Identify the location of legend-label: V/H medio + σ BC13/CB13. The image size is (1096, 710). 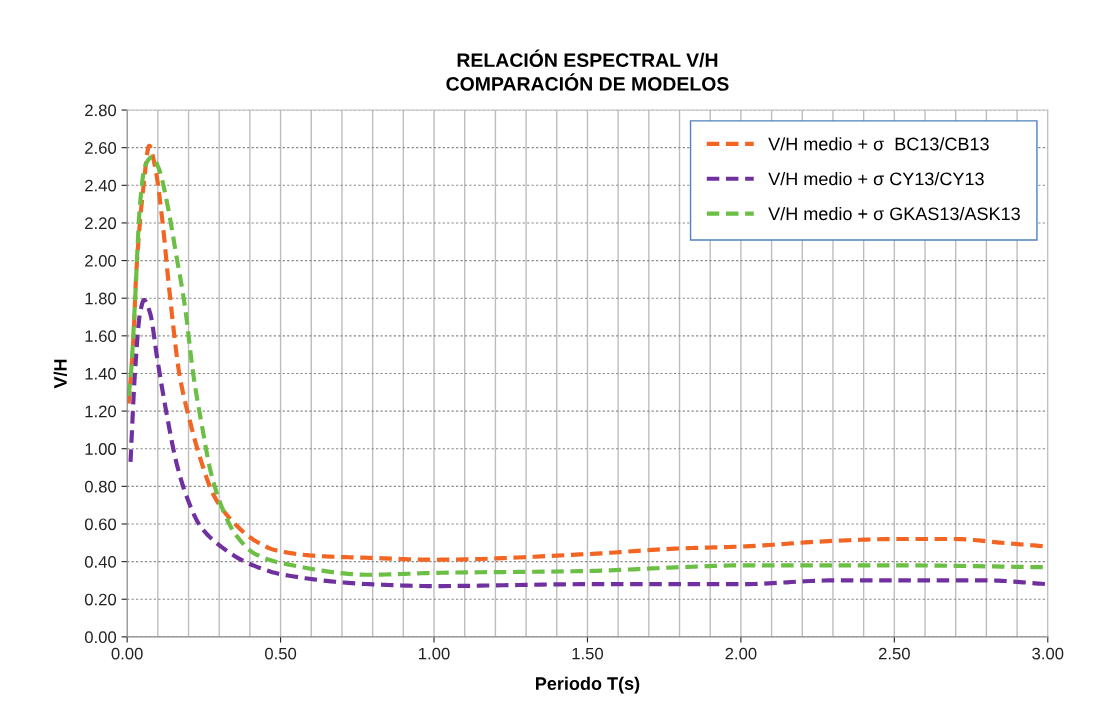
(878, 144).